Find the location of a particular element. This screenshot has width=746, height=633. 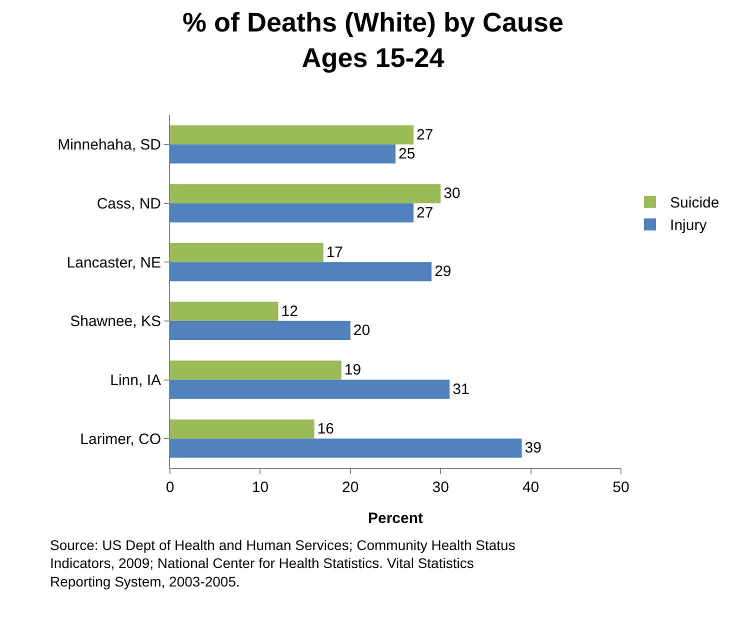

data-label: 12 is located at coordinates (289, 311).